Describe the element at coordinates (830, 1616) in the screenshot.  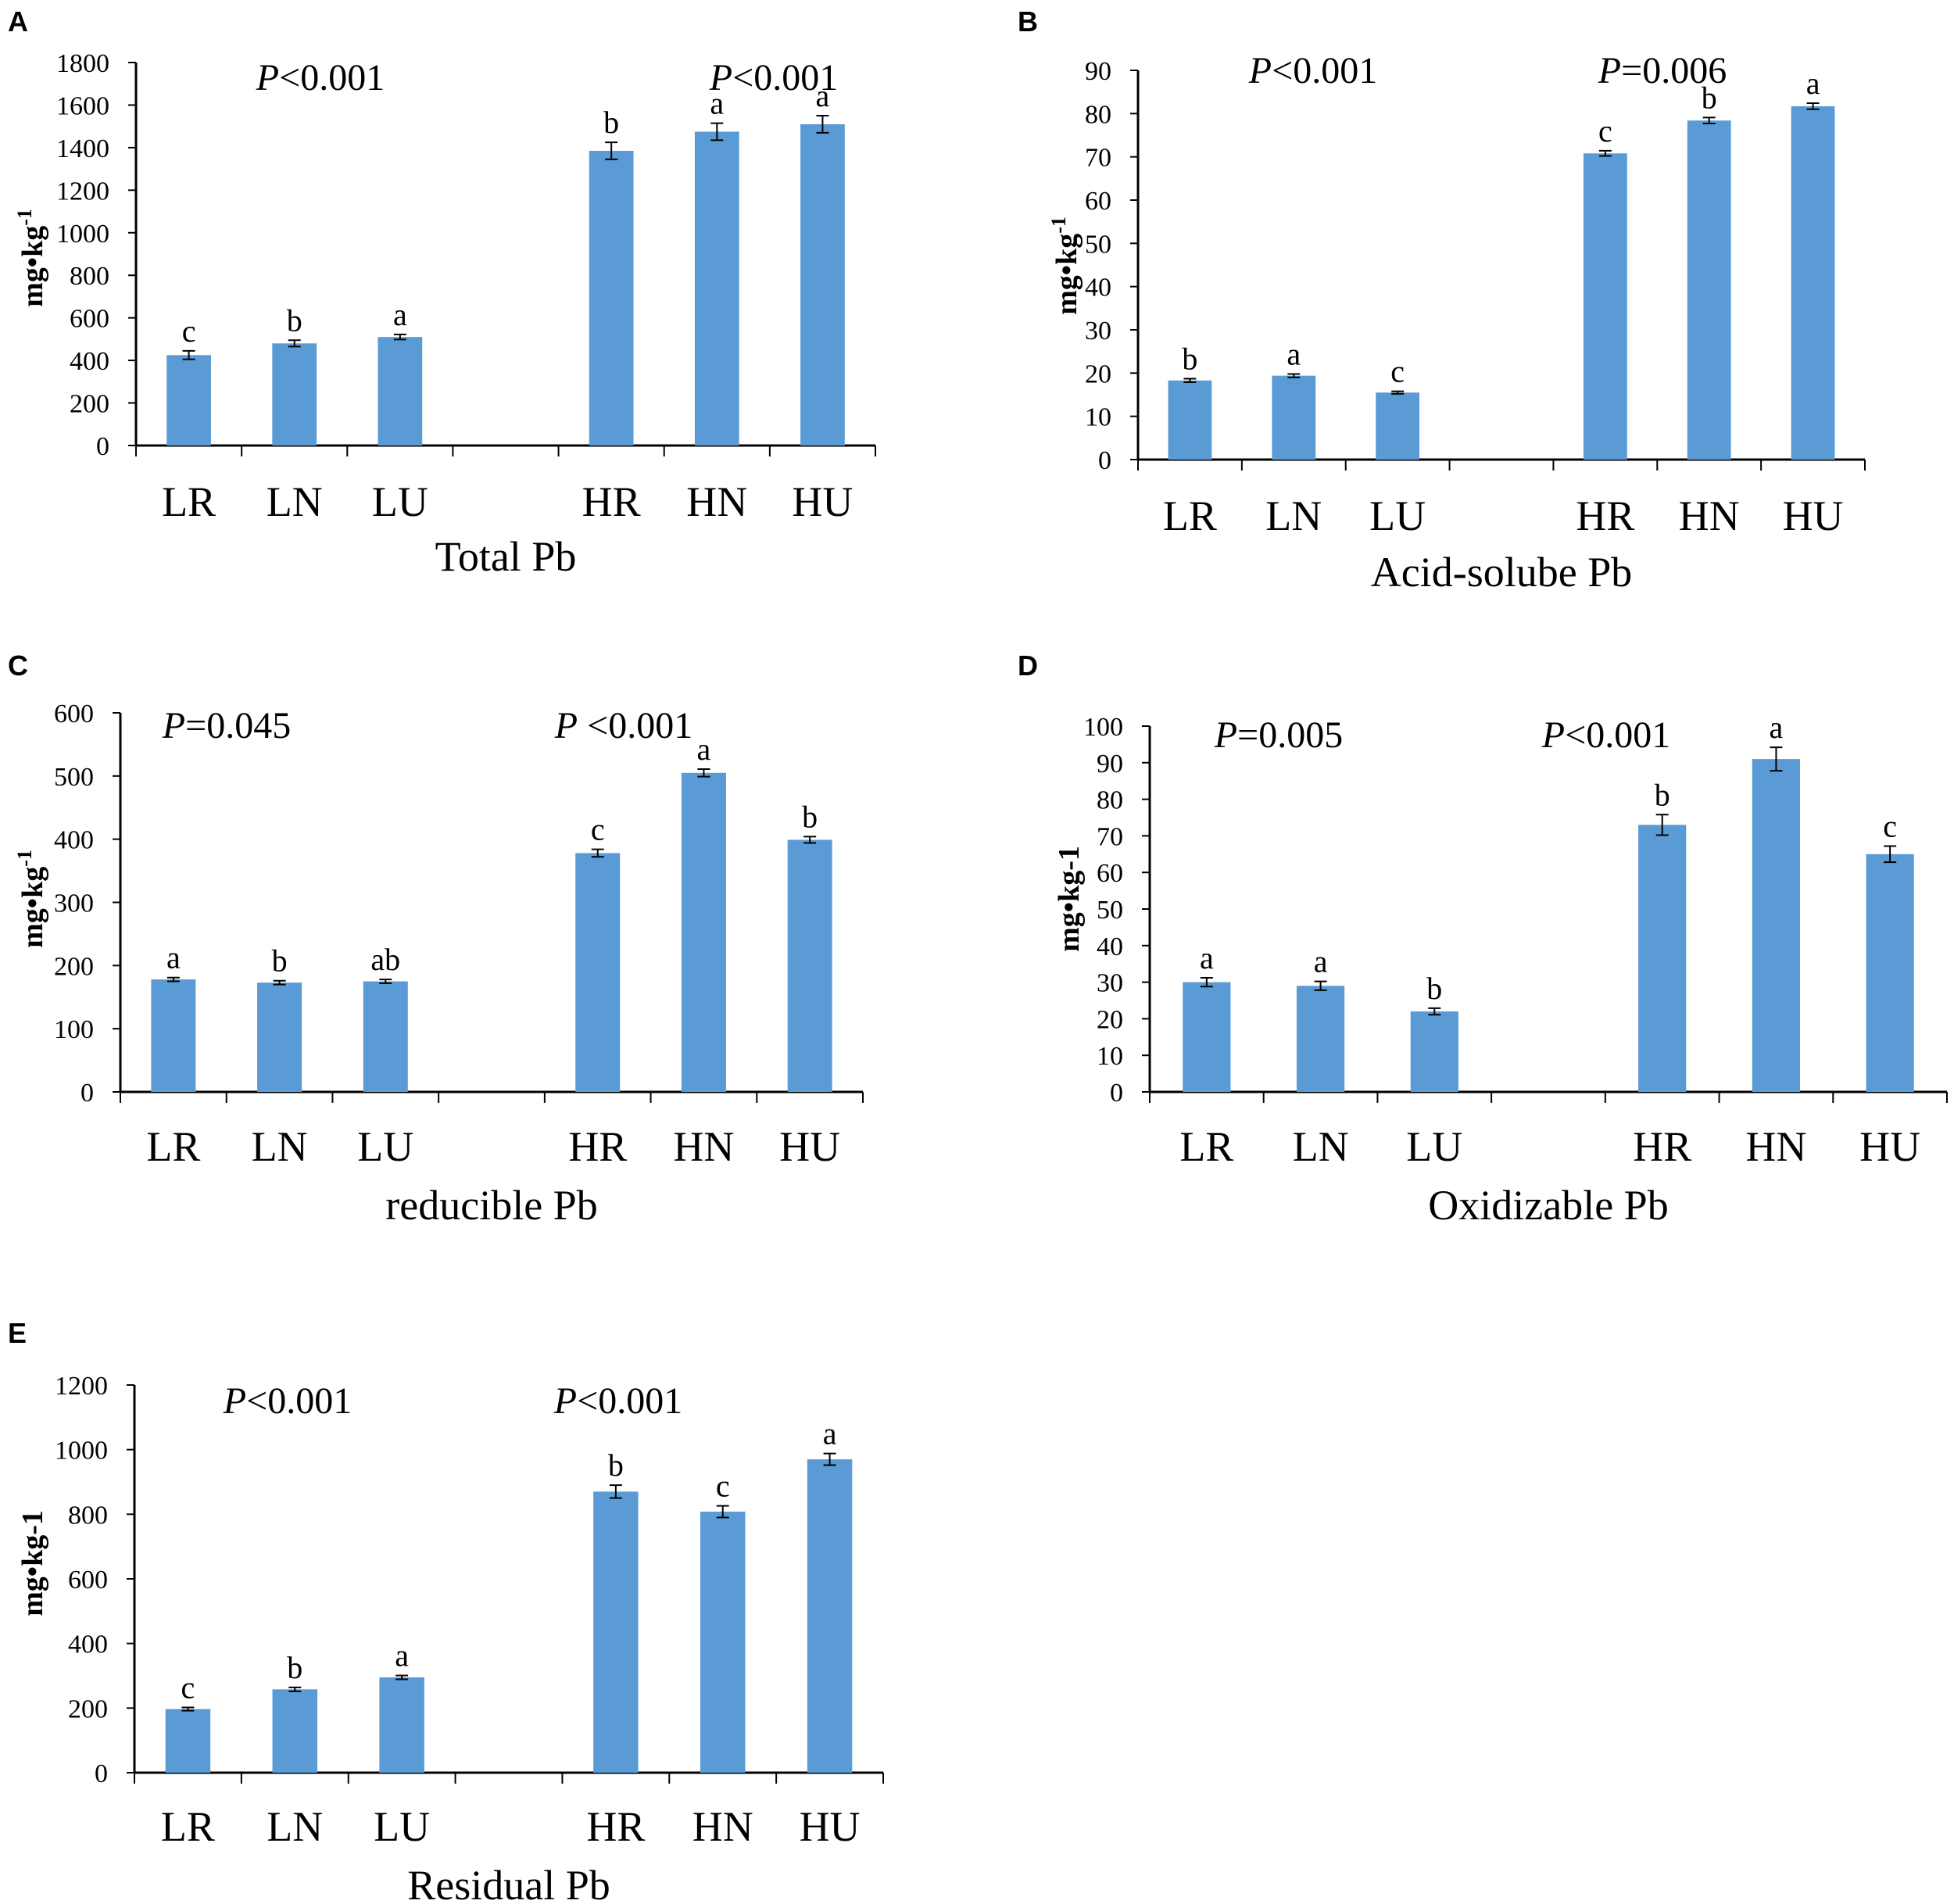
I see `bar-e-HU` at that location.